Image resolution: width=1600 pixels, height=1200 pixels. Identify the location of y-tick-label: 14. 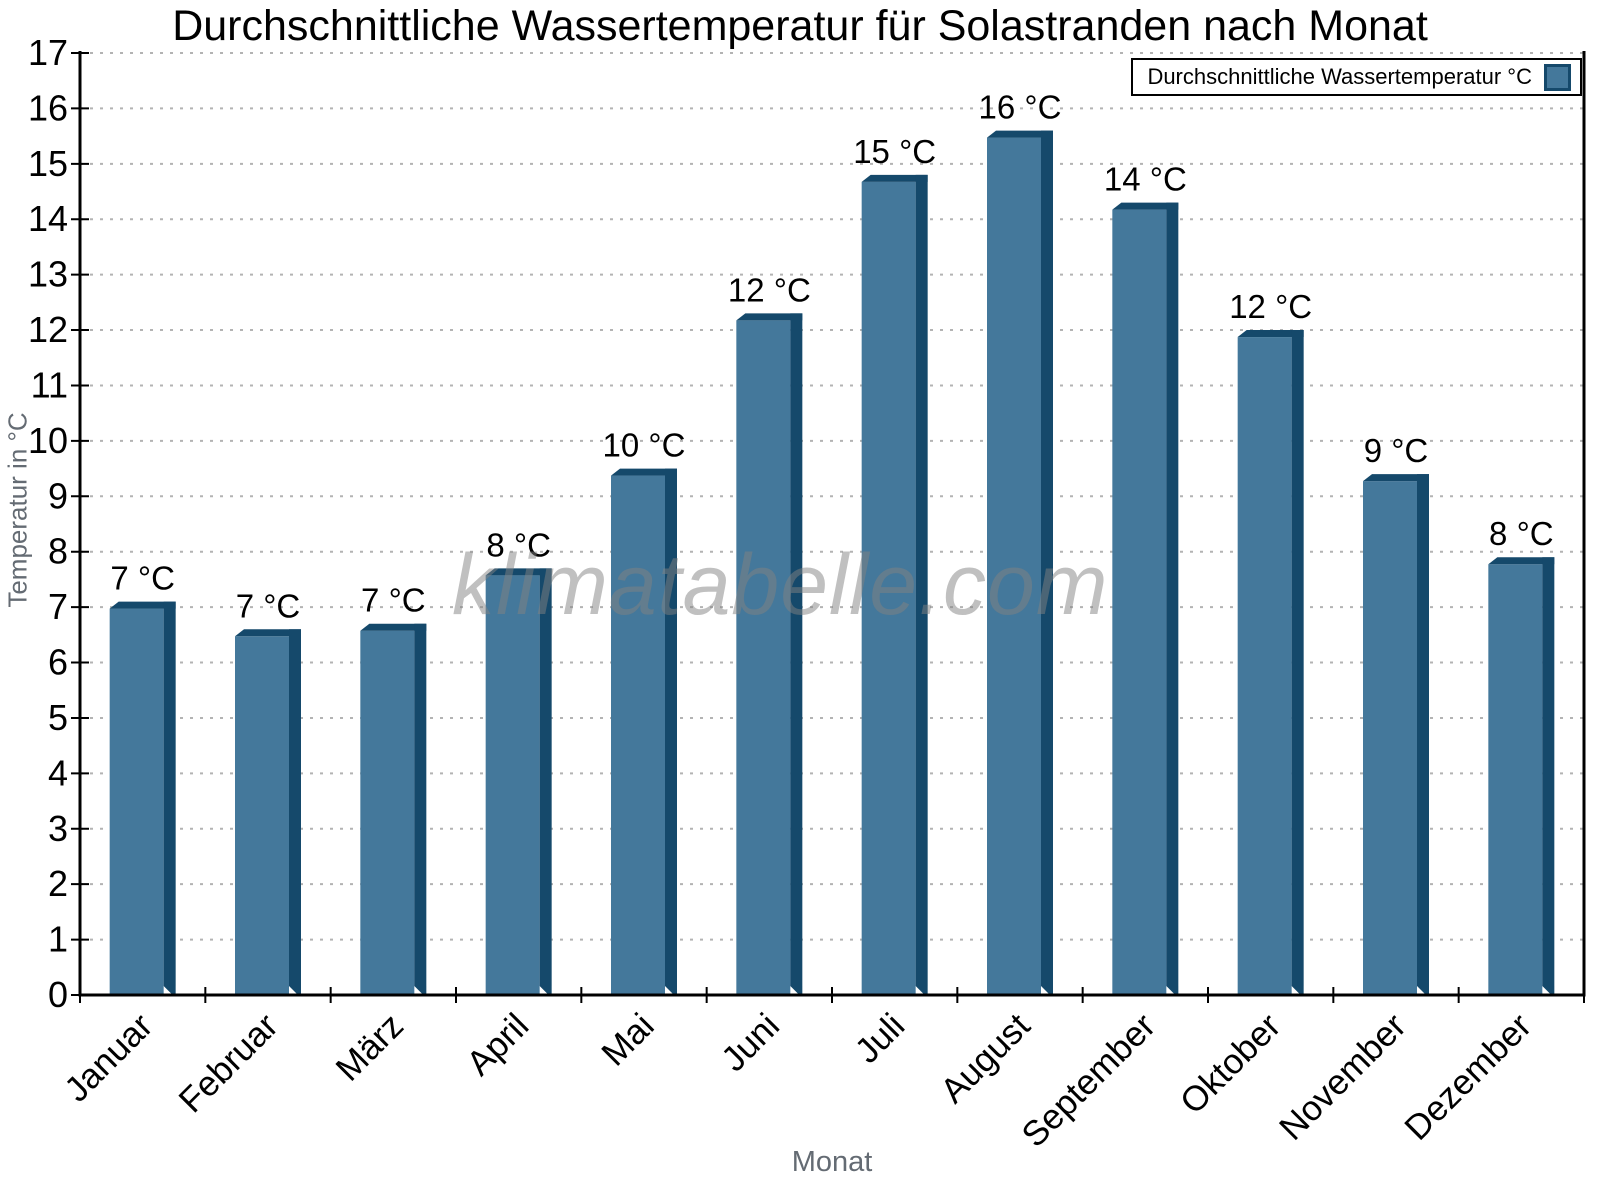
(48, 218).